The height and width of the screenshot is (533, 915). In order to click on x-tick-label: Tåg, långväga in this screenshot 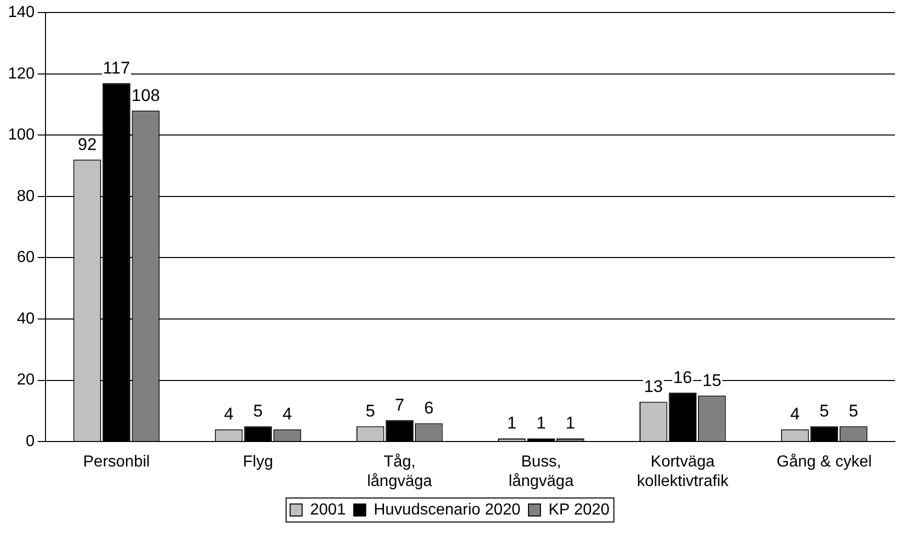, I will do `click(399, 472)`.